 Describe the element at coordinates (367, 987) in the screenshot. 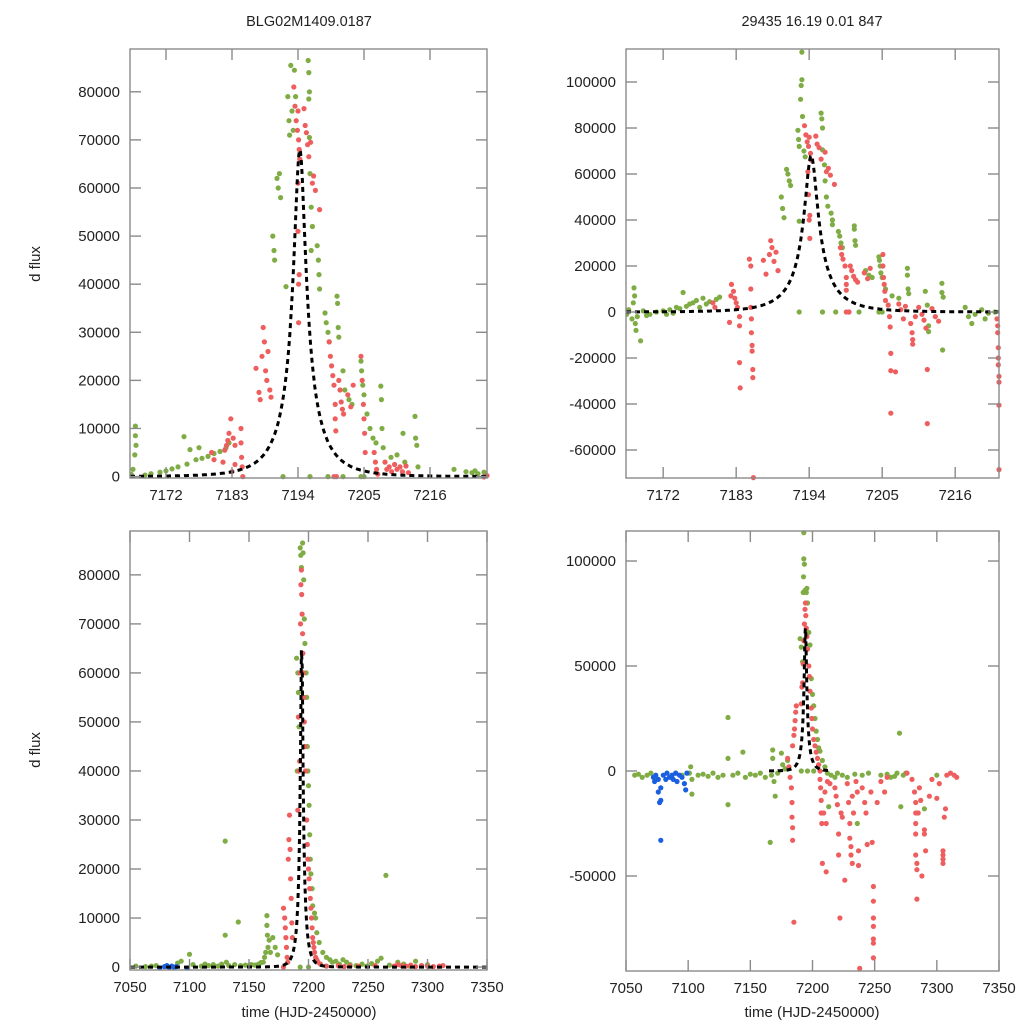

I see `x-tick-label: 7250` at that location.